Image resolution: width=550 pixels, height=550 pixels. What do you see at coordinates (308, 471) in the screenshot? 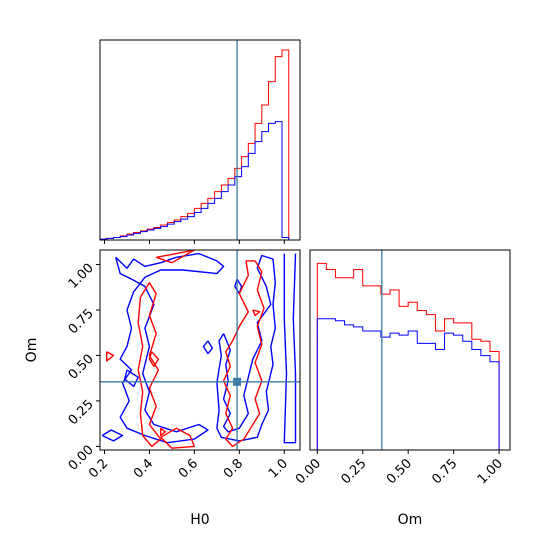
I see `om-x-tick-label: 0.00` at bounding box center [308, 471].